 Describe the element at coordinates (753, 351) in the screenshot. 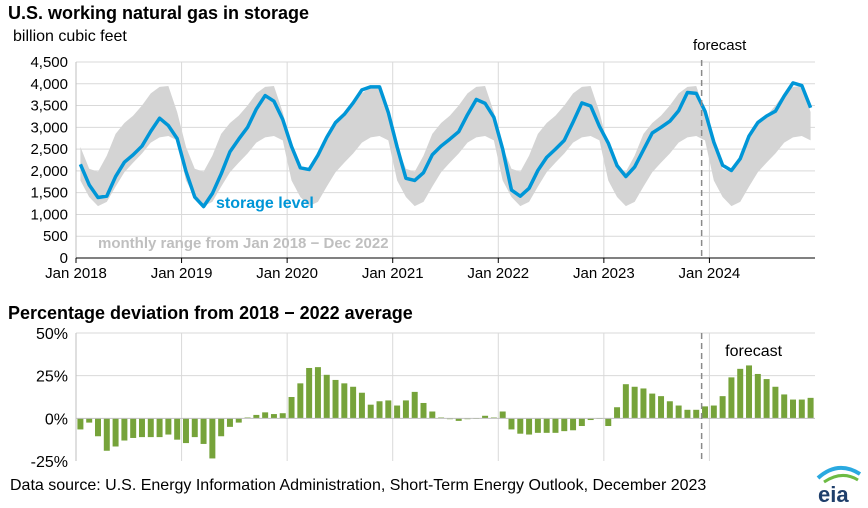

I see `bottom-forecast-label: forecast` at that location.